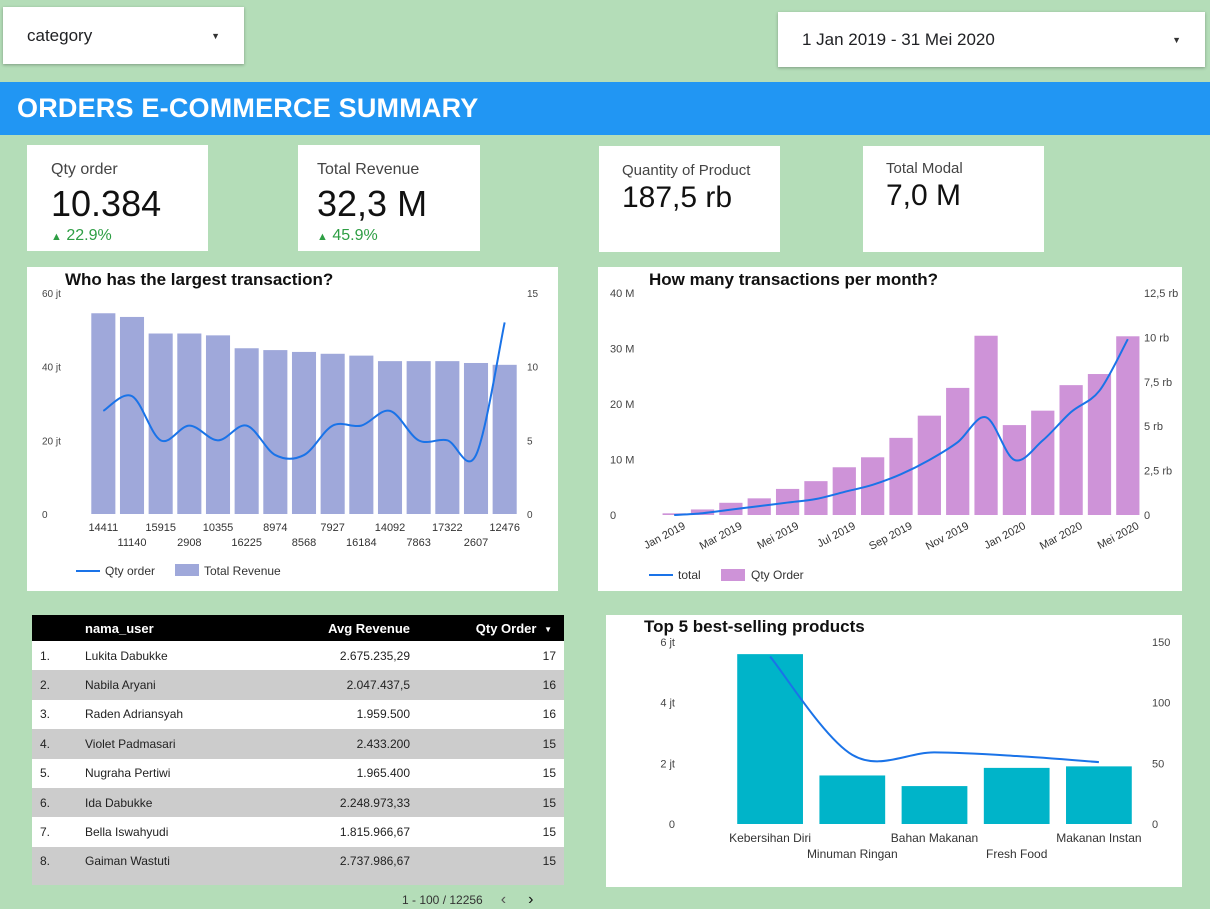 The height and width of the screenshot is (909, 1210). Describe the element at coordinates (1005, 536) in the screenshot. I see `x-axis-tick: Jan 2020` at that location.